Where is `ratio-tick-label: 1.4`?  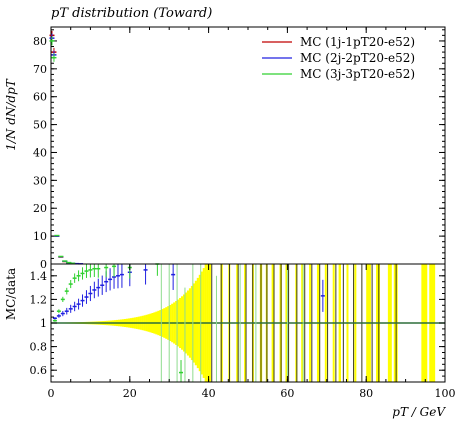 ratio-tick-label: 1.4 is located at coordinates (39, 276).